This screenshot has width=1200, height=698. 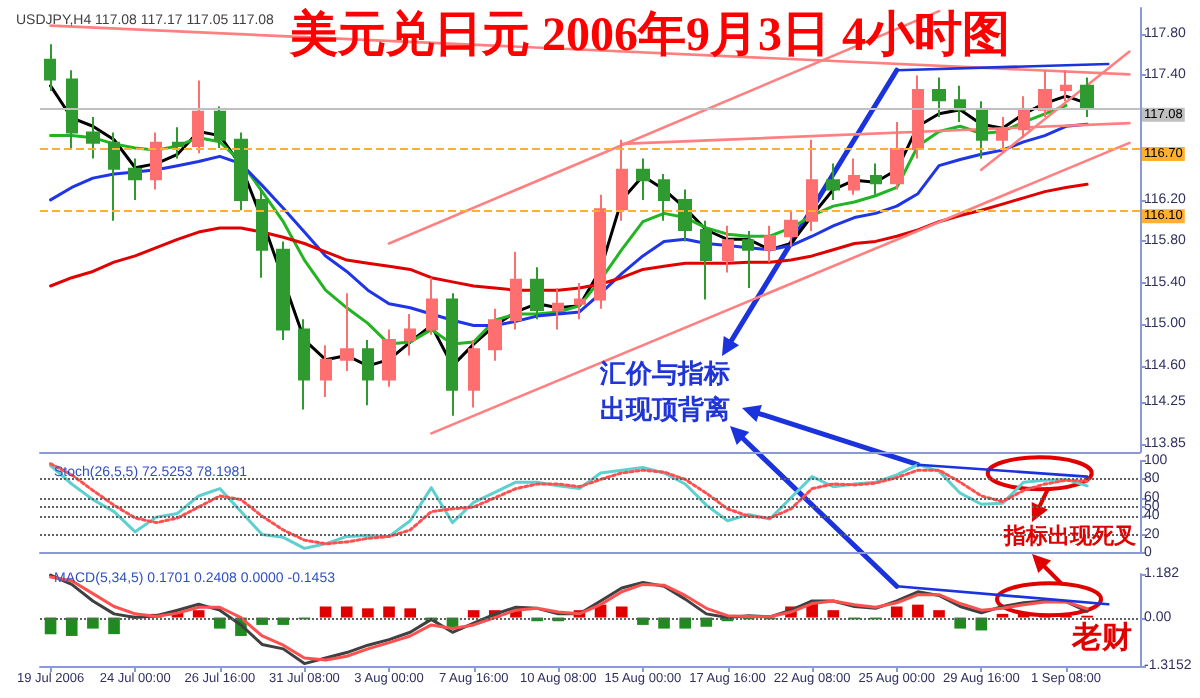 I want to click on annotation: 指标出现死叉, so click(x=1069, y=536).